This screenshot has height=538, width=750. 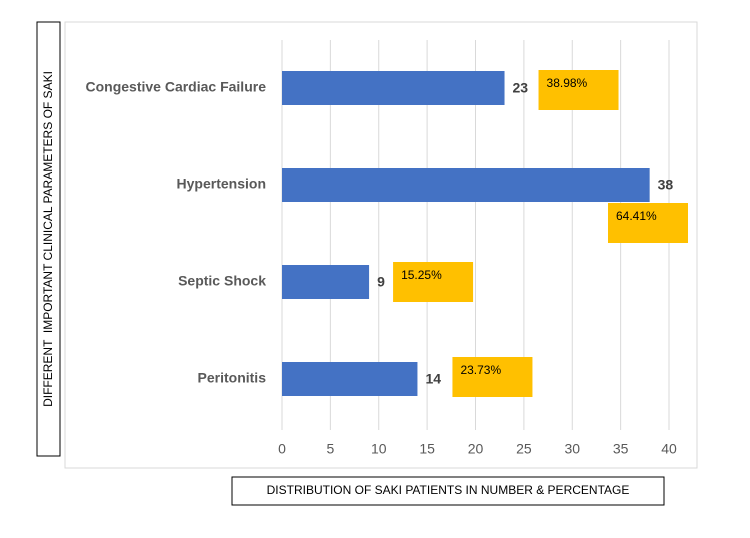 What do you see at coordinates (433, 379) in the screenshot?
I see `data-label: 14` at bounding box center [433, 379].